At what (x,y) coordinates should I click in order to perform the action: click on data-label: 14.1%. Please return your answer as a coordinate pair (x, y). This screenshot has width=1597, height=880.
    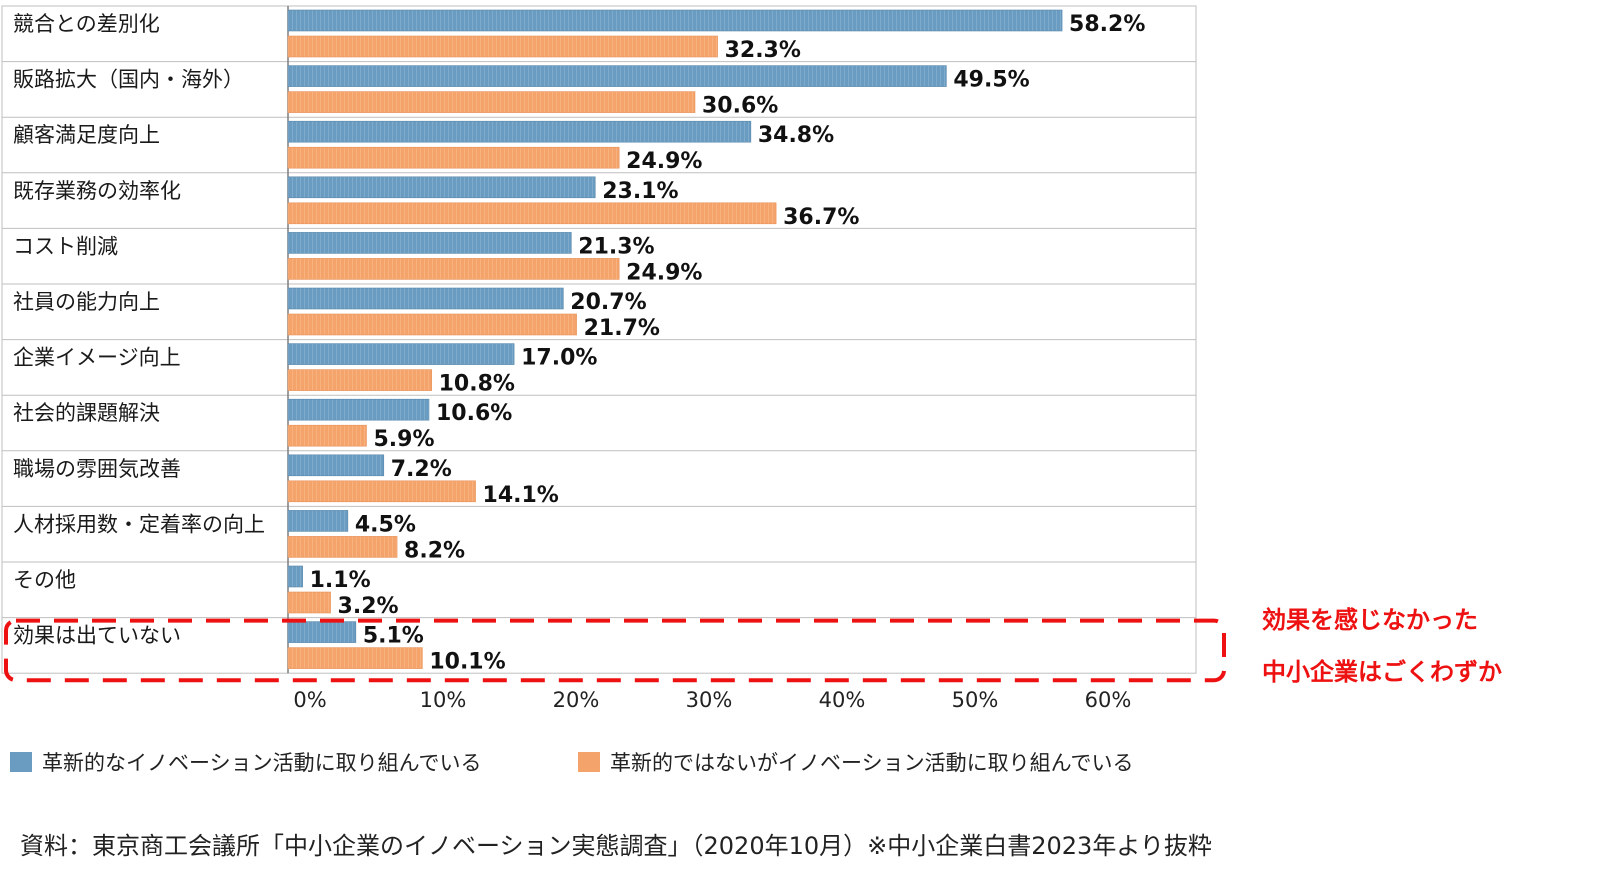
    Looking at the image, I should click on (521, 495).